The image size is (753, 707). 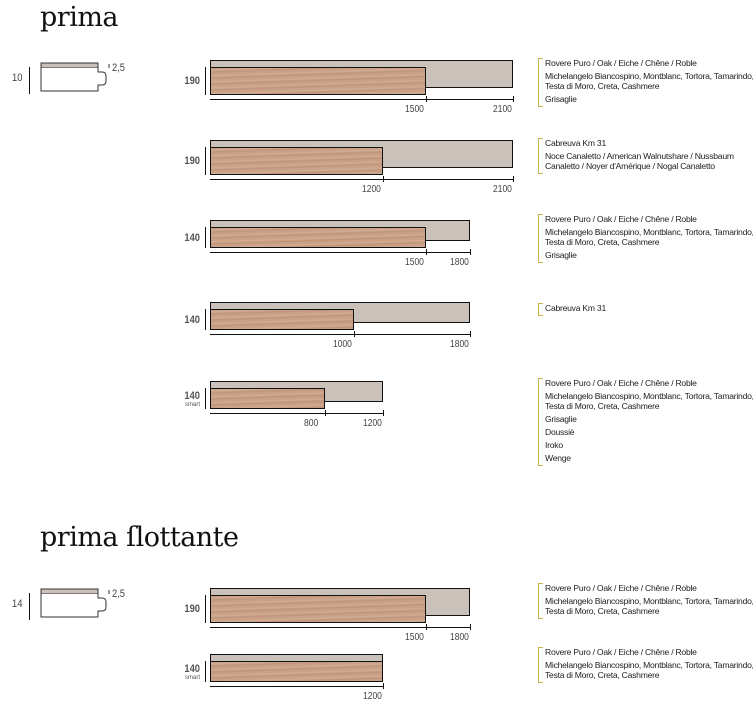 I want to click on species-item: Doussiè, so click(x=560, y=432).